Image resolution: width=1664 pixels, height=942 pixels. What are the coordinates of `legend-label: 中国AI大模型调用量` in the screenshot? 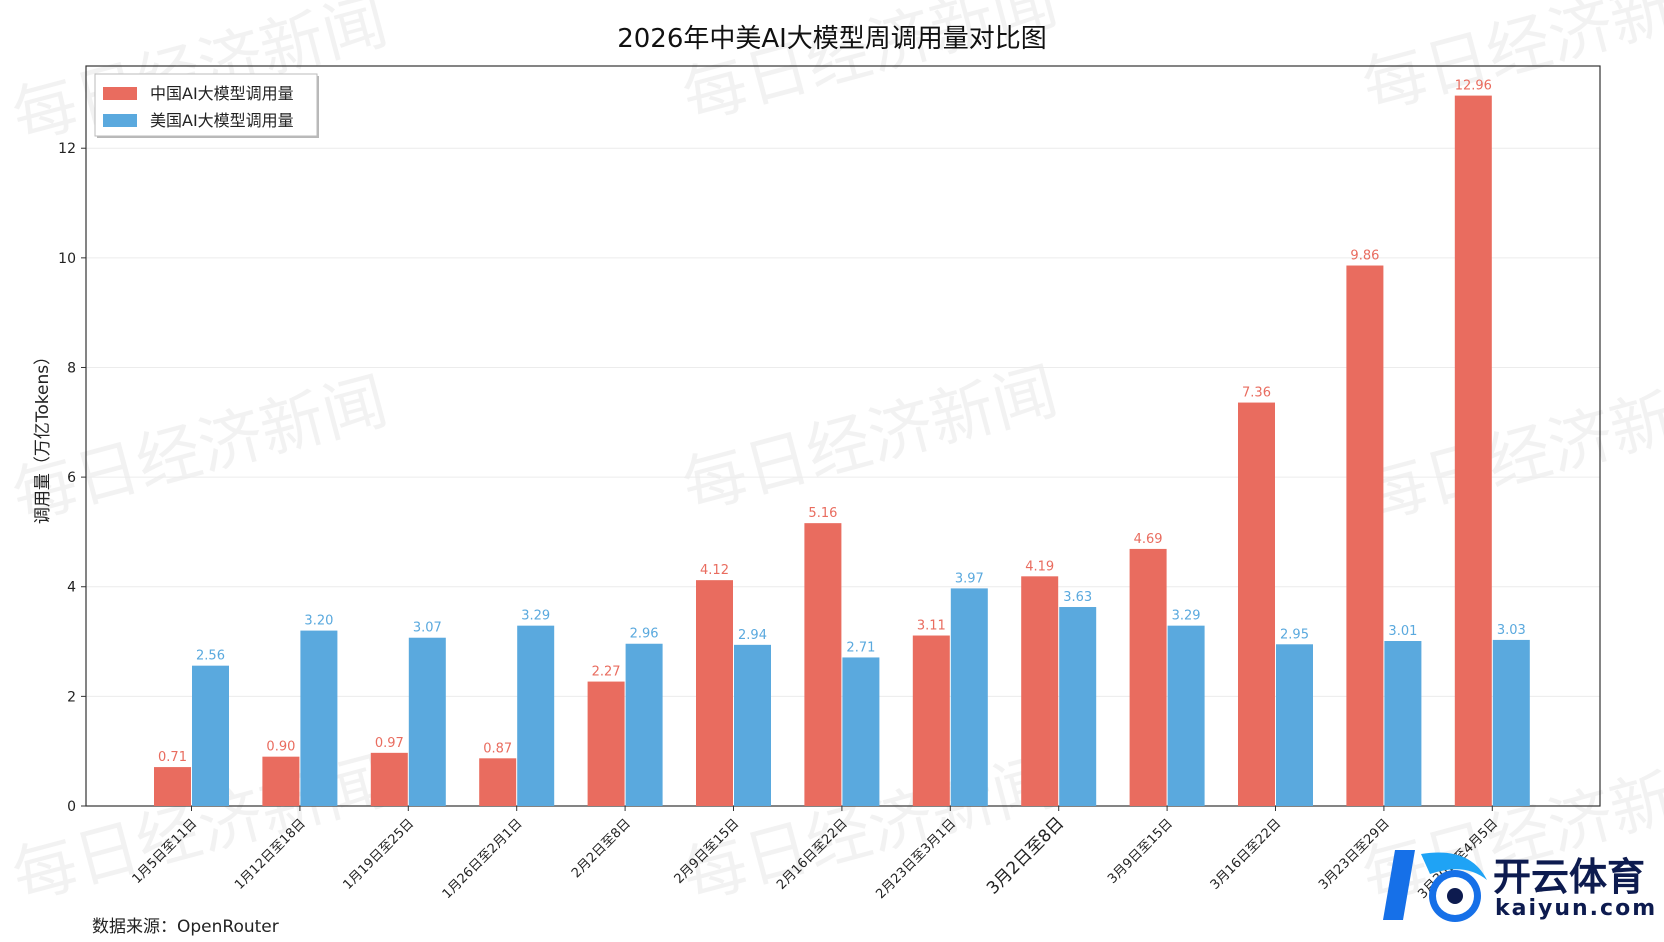 It's located at (222, 93).